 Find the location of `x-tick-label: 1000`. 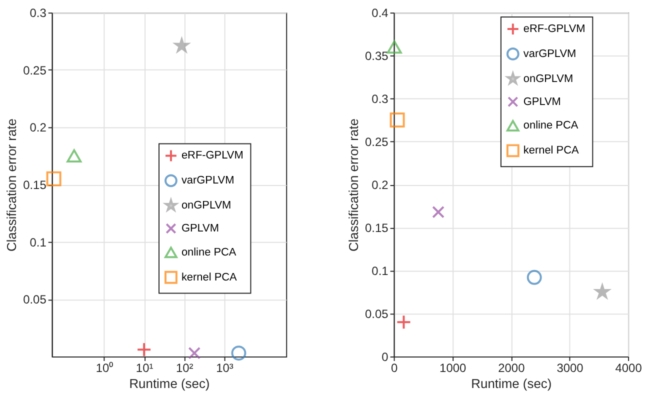

x-tick-label: 1000 is located at coordinates (453, 367).